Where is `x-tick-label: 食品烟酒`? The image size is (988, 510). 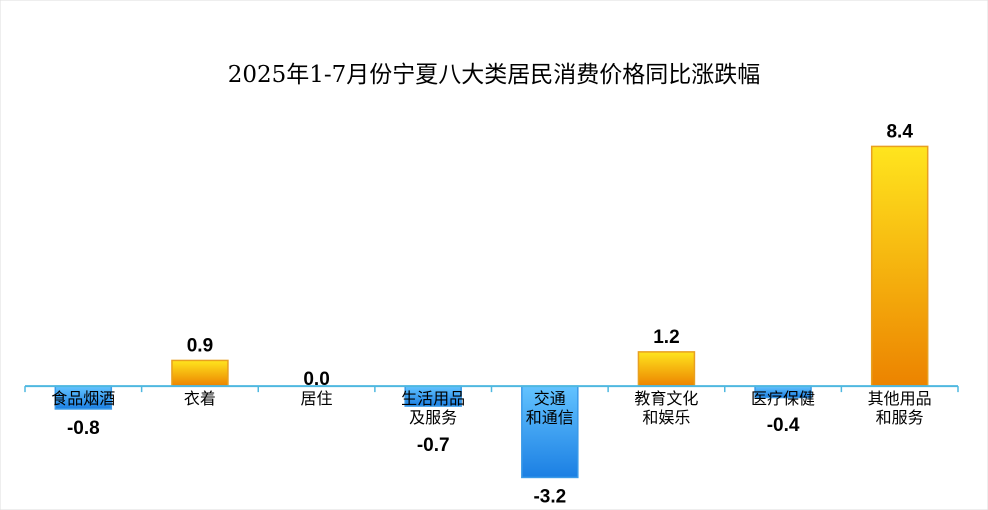
x-tick-label: 食品烟酒 is located at coordinates (83, 398).